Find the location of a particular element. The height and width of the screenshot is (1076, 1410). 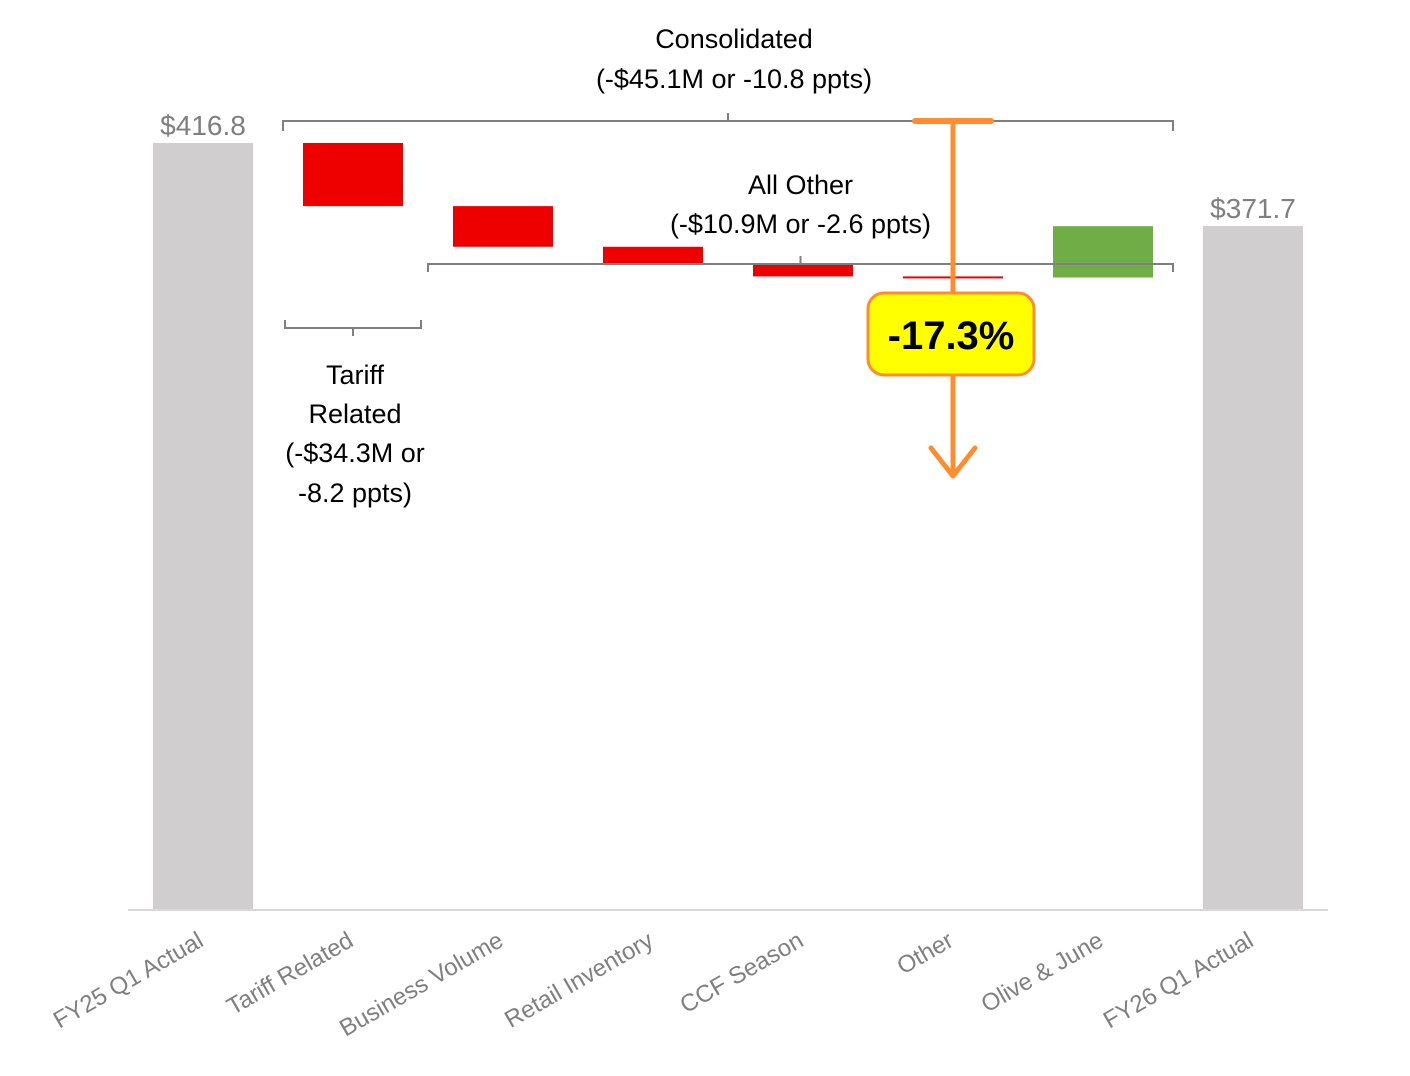

x-tick-label: Retail Inventory is located at coordinates (579, 980).